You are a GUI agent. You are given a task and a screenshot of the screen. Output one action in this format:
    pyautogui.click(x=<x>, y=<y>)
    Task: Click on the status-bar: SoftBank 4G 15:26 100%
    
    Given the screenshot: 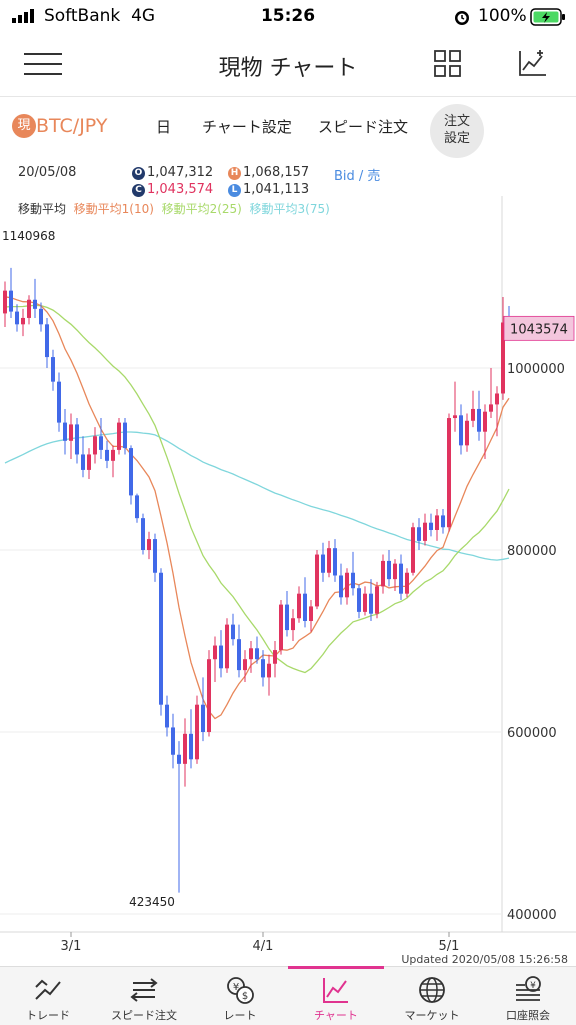 What is the action you would take?
    pyautogui.click(x=288, y=17)
    